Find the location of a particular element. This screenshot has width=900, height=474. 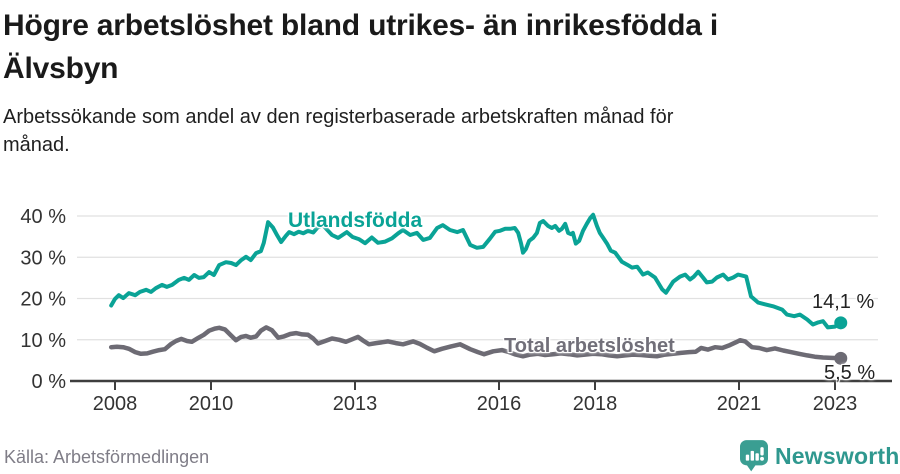

subtitle-line-2: månad. is located at coordinates (36, 145).